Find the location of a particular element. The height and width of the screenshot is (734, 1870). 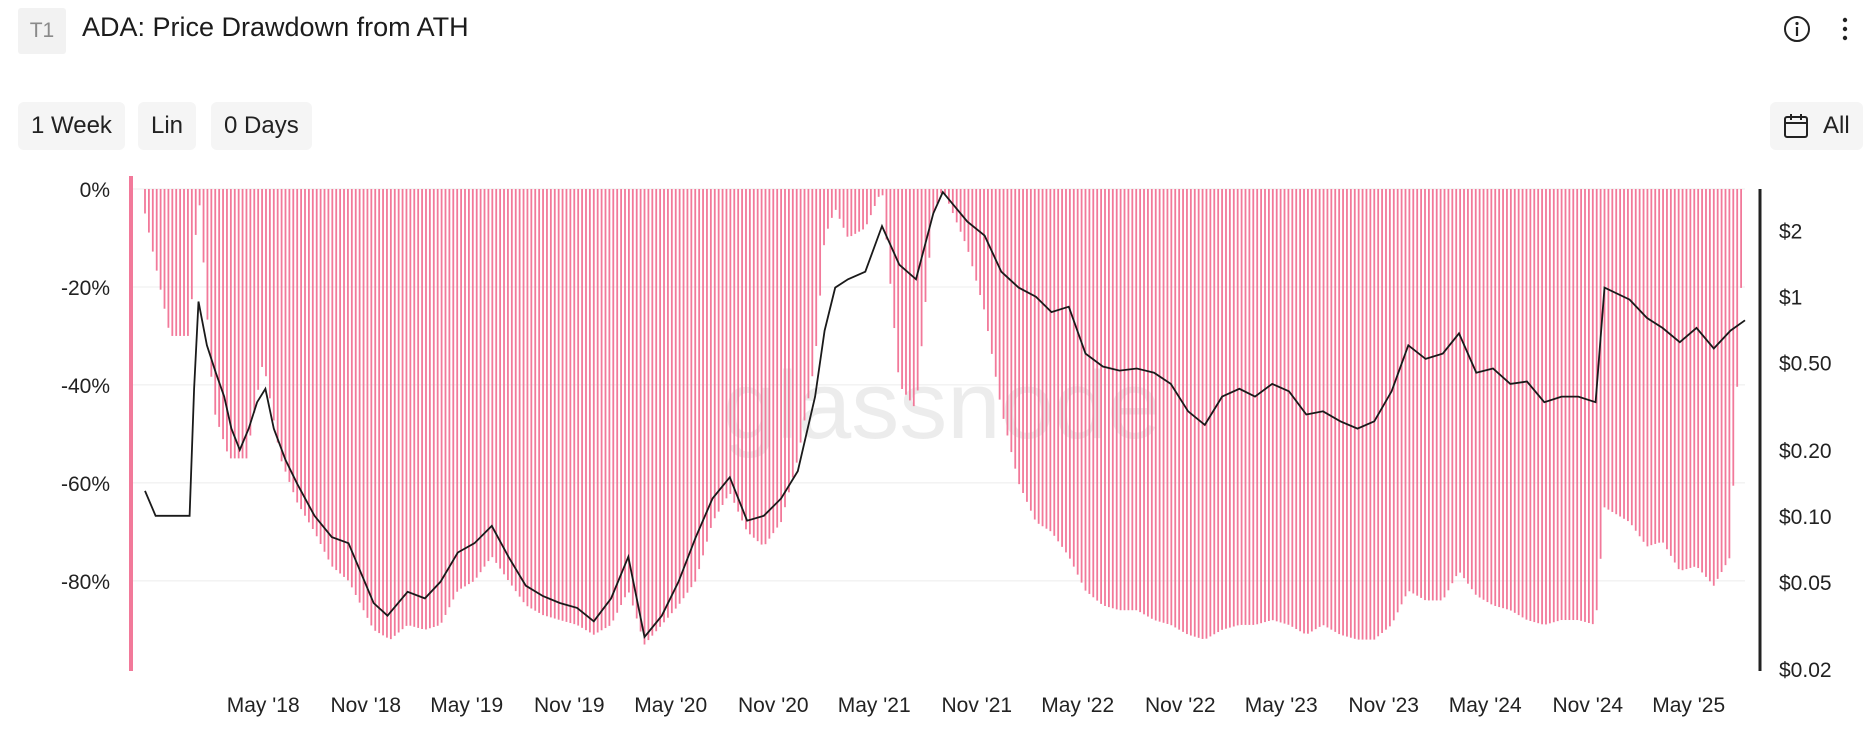

scale-button: Lin is located at coordinates (167, 126).